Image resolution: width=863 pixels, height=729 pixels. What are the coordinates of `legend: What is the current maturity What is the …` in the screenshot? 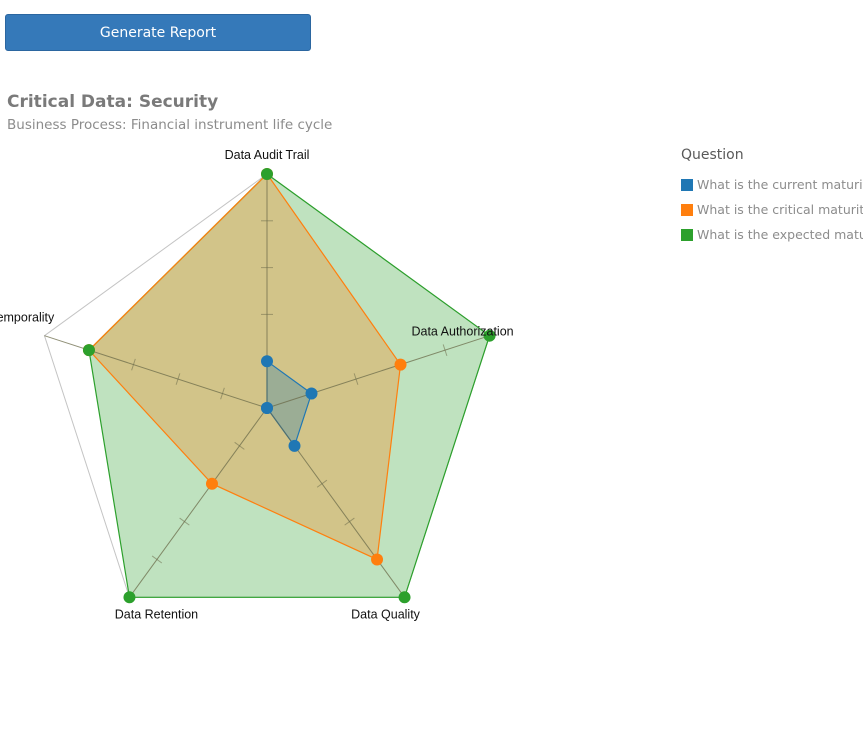 It's located at (772, 209).